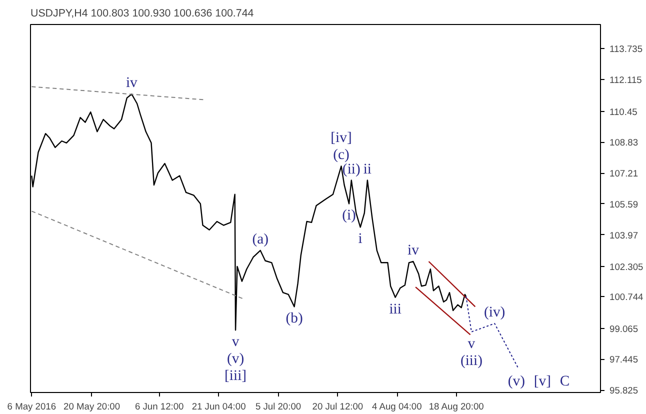 Image resolution: width=646 pixels, height=414 pixels. Describe the element at coordinates (624, 359) in the screenshot. I see `y-tick-label: 97.445` at that location.